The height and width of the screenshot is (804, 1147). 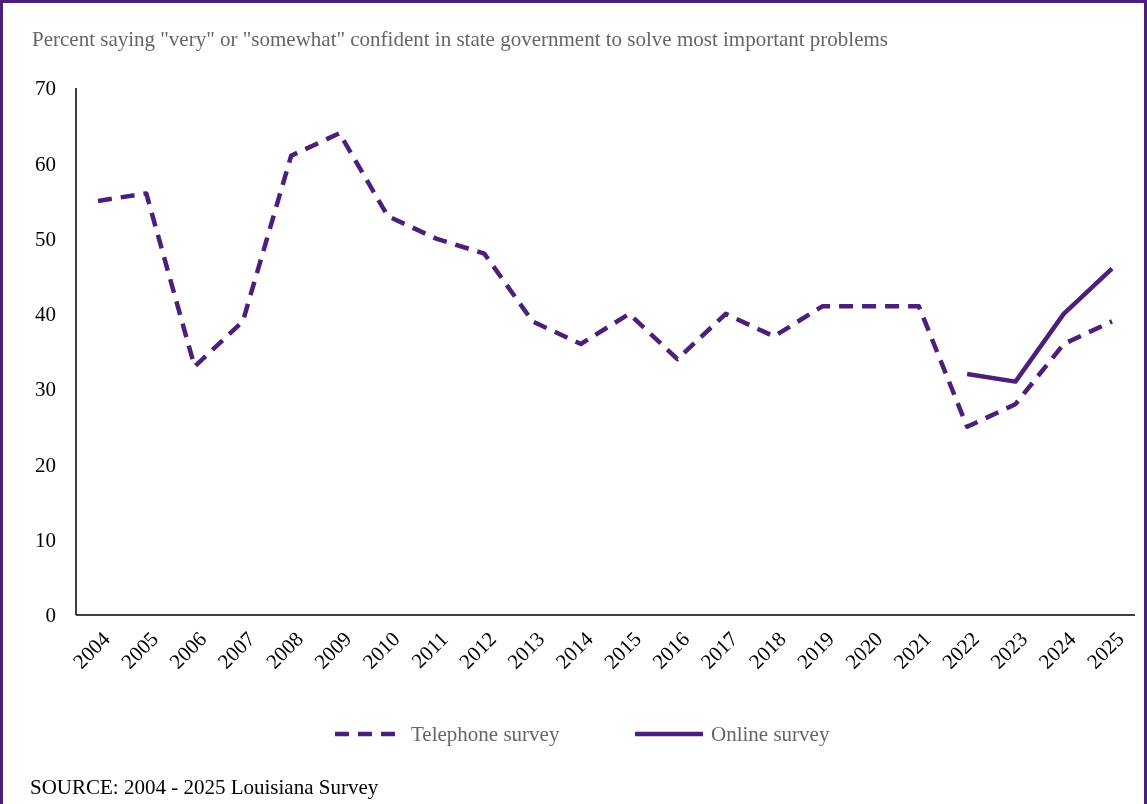 What do you see at coordinates (770, 734) in the screenshot?
I see `legend-label: Online survey` at bounding box center [770, 734].